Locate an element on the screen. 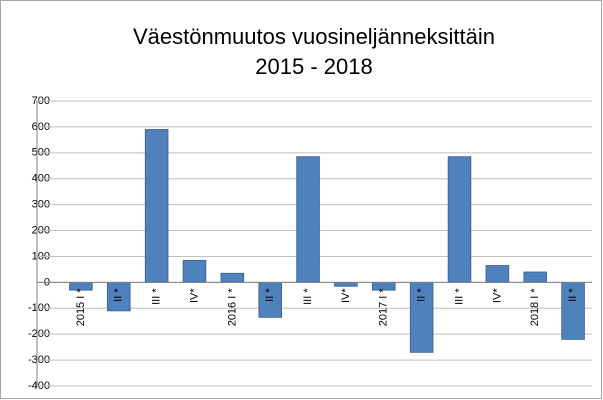  chart-title: Väestönmuutos vuosineljänneksittäin is located at coordinates (314, 36).